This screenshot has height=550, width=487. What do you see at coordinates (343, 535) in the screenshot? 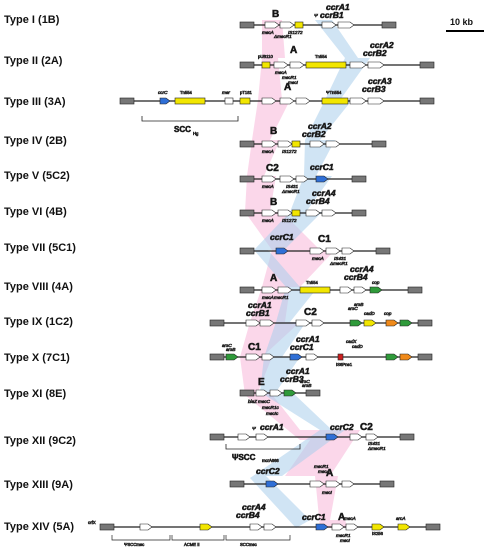
I see `note-14-mecR1: mecR1` at bounding box center [343, 535].